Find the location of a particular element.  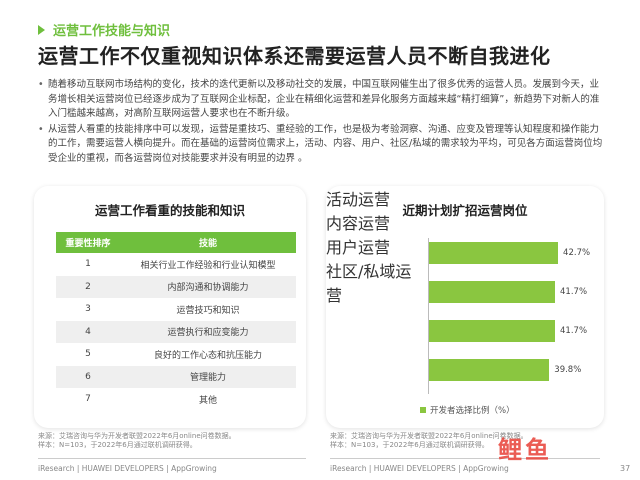

skill-cell: 内部沟通和协调能力 is located at coordinates (208, 286).